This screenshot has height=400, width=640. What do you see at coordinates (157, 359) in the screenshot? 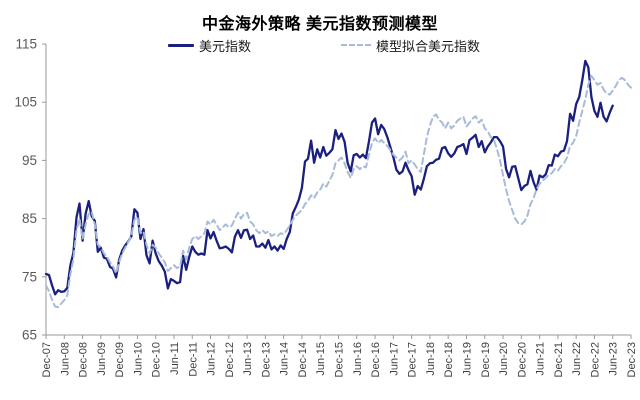
I see `x-tick-label: Dec-10` at bounding box center [157, 359].